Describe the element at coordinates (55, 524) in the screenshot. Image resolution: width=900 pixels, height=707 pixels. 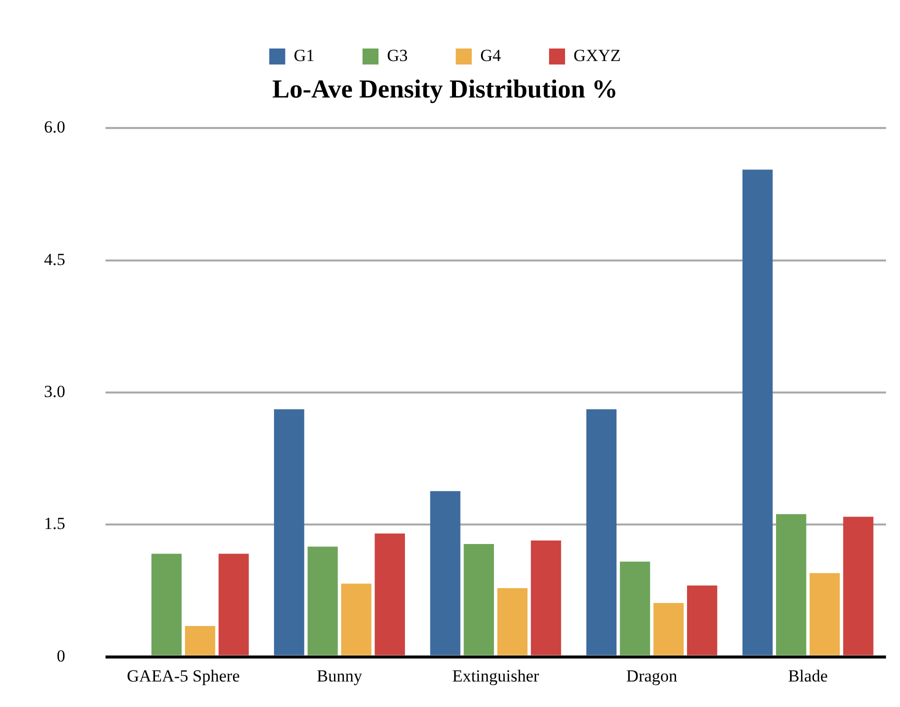
I see `y-tick-label: 1.5` at that location.